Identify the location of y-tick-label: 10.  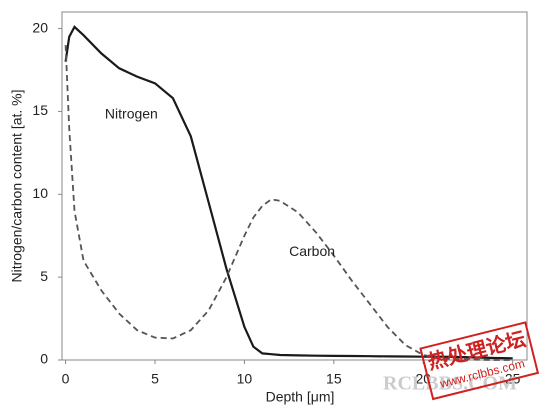
(40, 193).